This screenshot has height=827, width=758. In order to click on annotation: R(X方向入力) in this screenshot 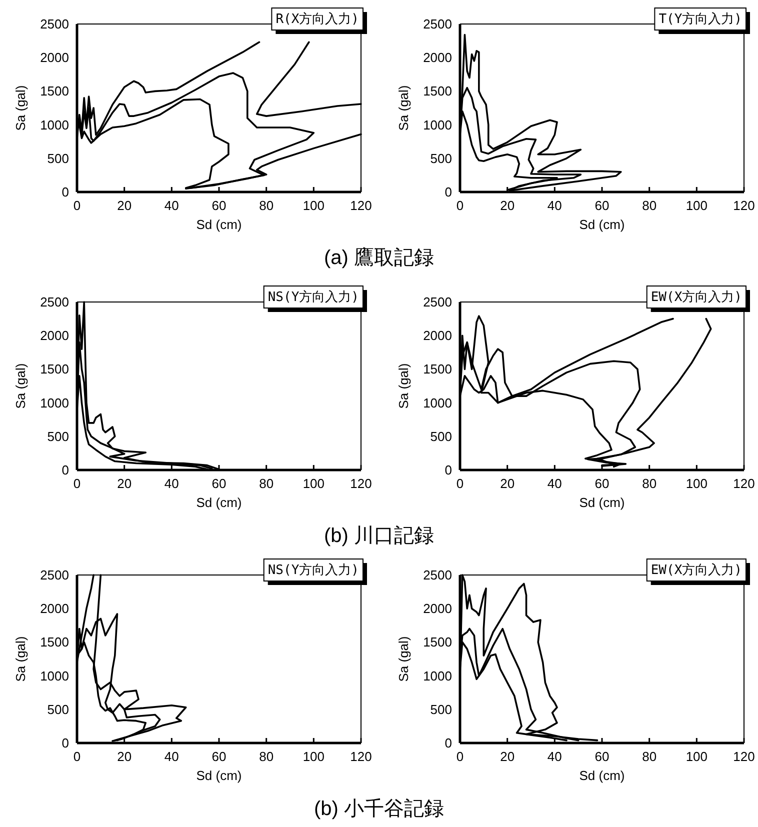, I will do `click(317, 19)`.